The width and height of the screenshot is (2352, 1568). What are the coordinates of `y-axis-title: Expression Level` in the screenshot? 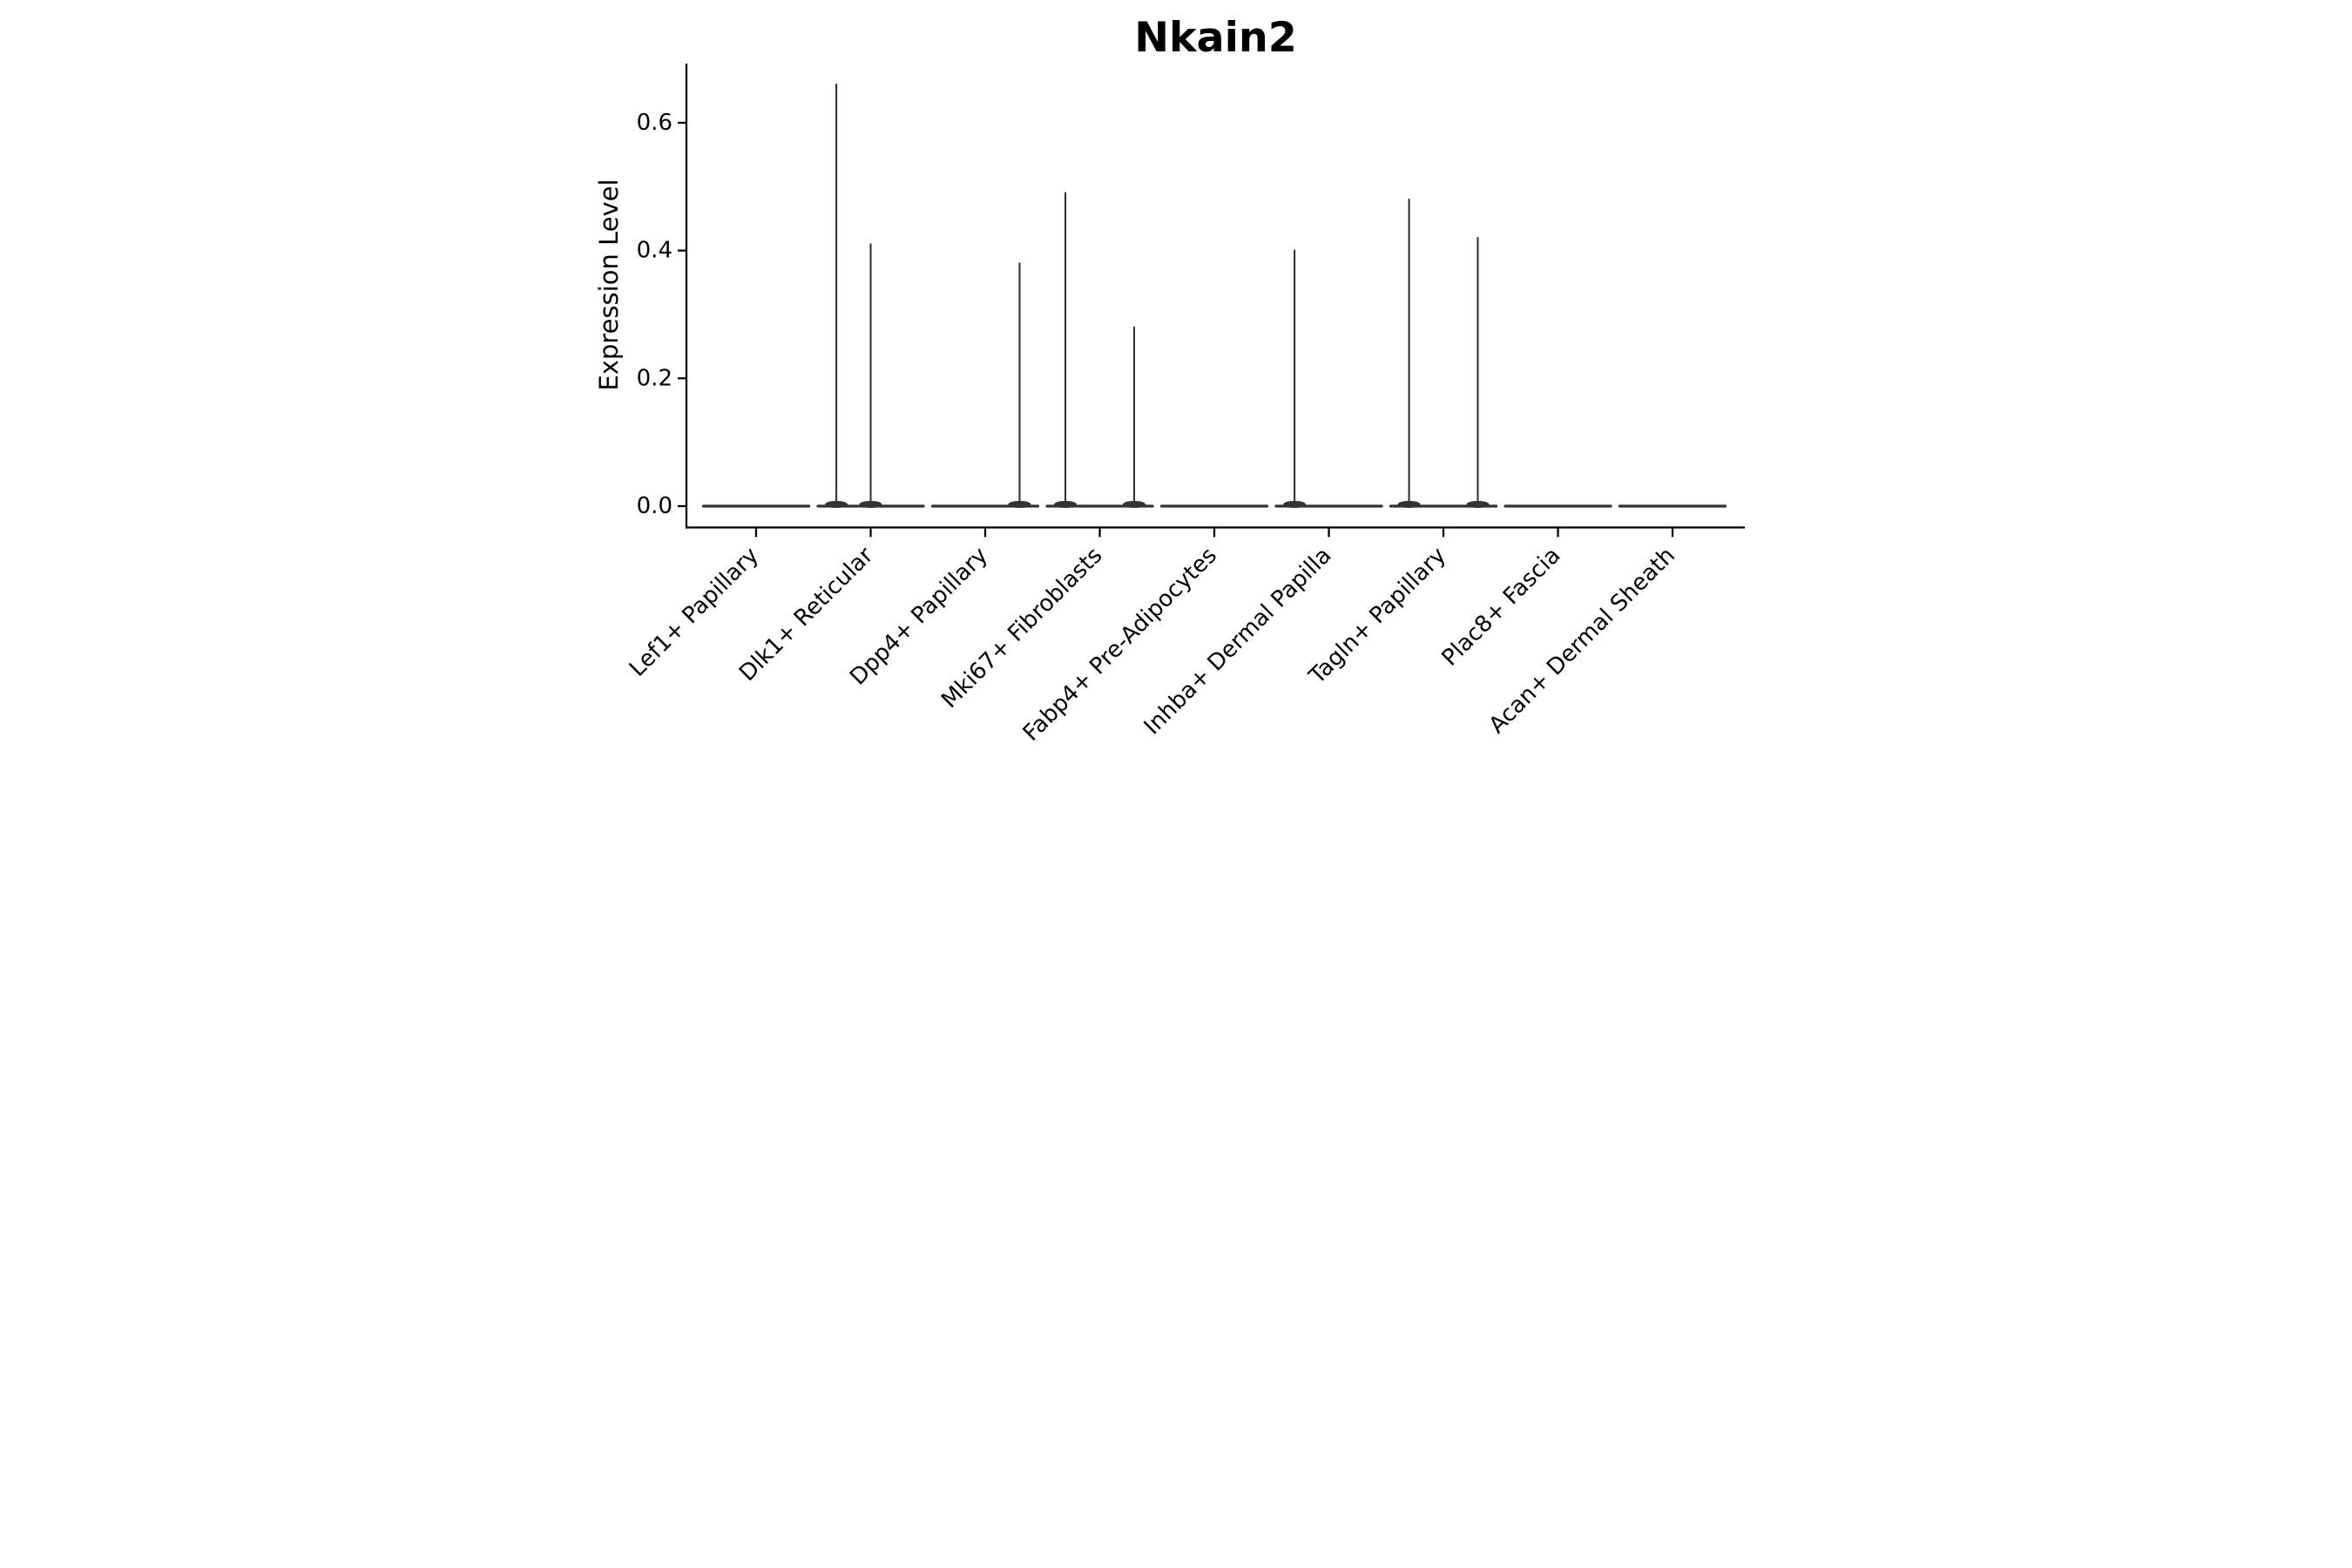 It's located at (609, 284).